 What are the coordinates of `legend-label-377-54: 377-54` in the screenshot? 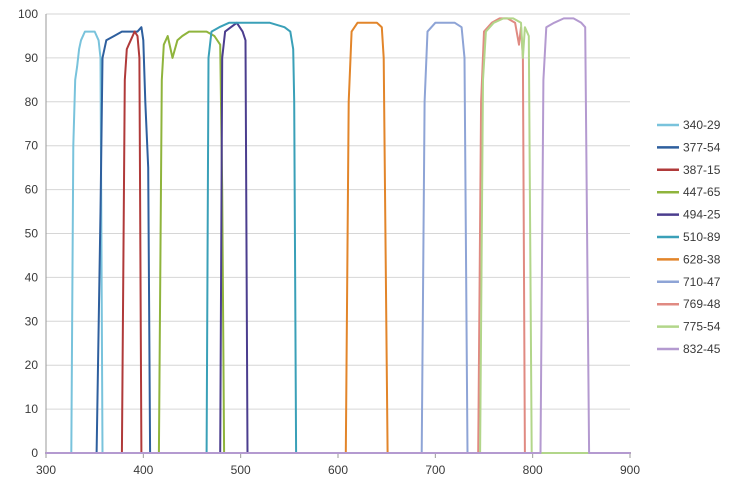 It's located at (702, 147).